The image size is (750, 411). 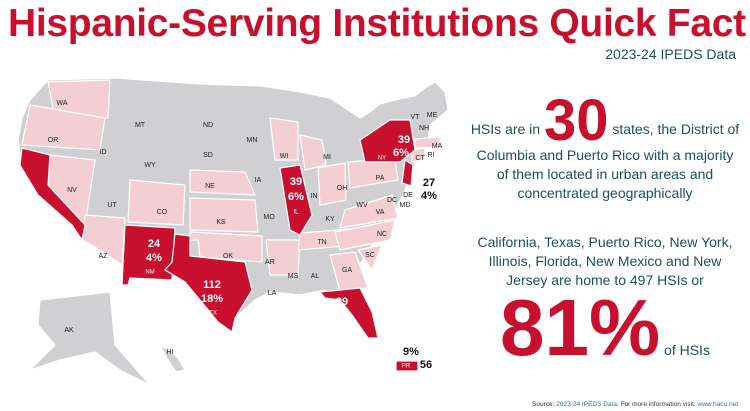 What do you see at coordinates (212, 299) in the screenshot?
I see `hsi-share: 18%` at bounding box center [212, 299].